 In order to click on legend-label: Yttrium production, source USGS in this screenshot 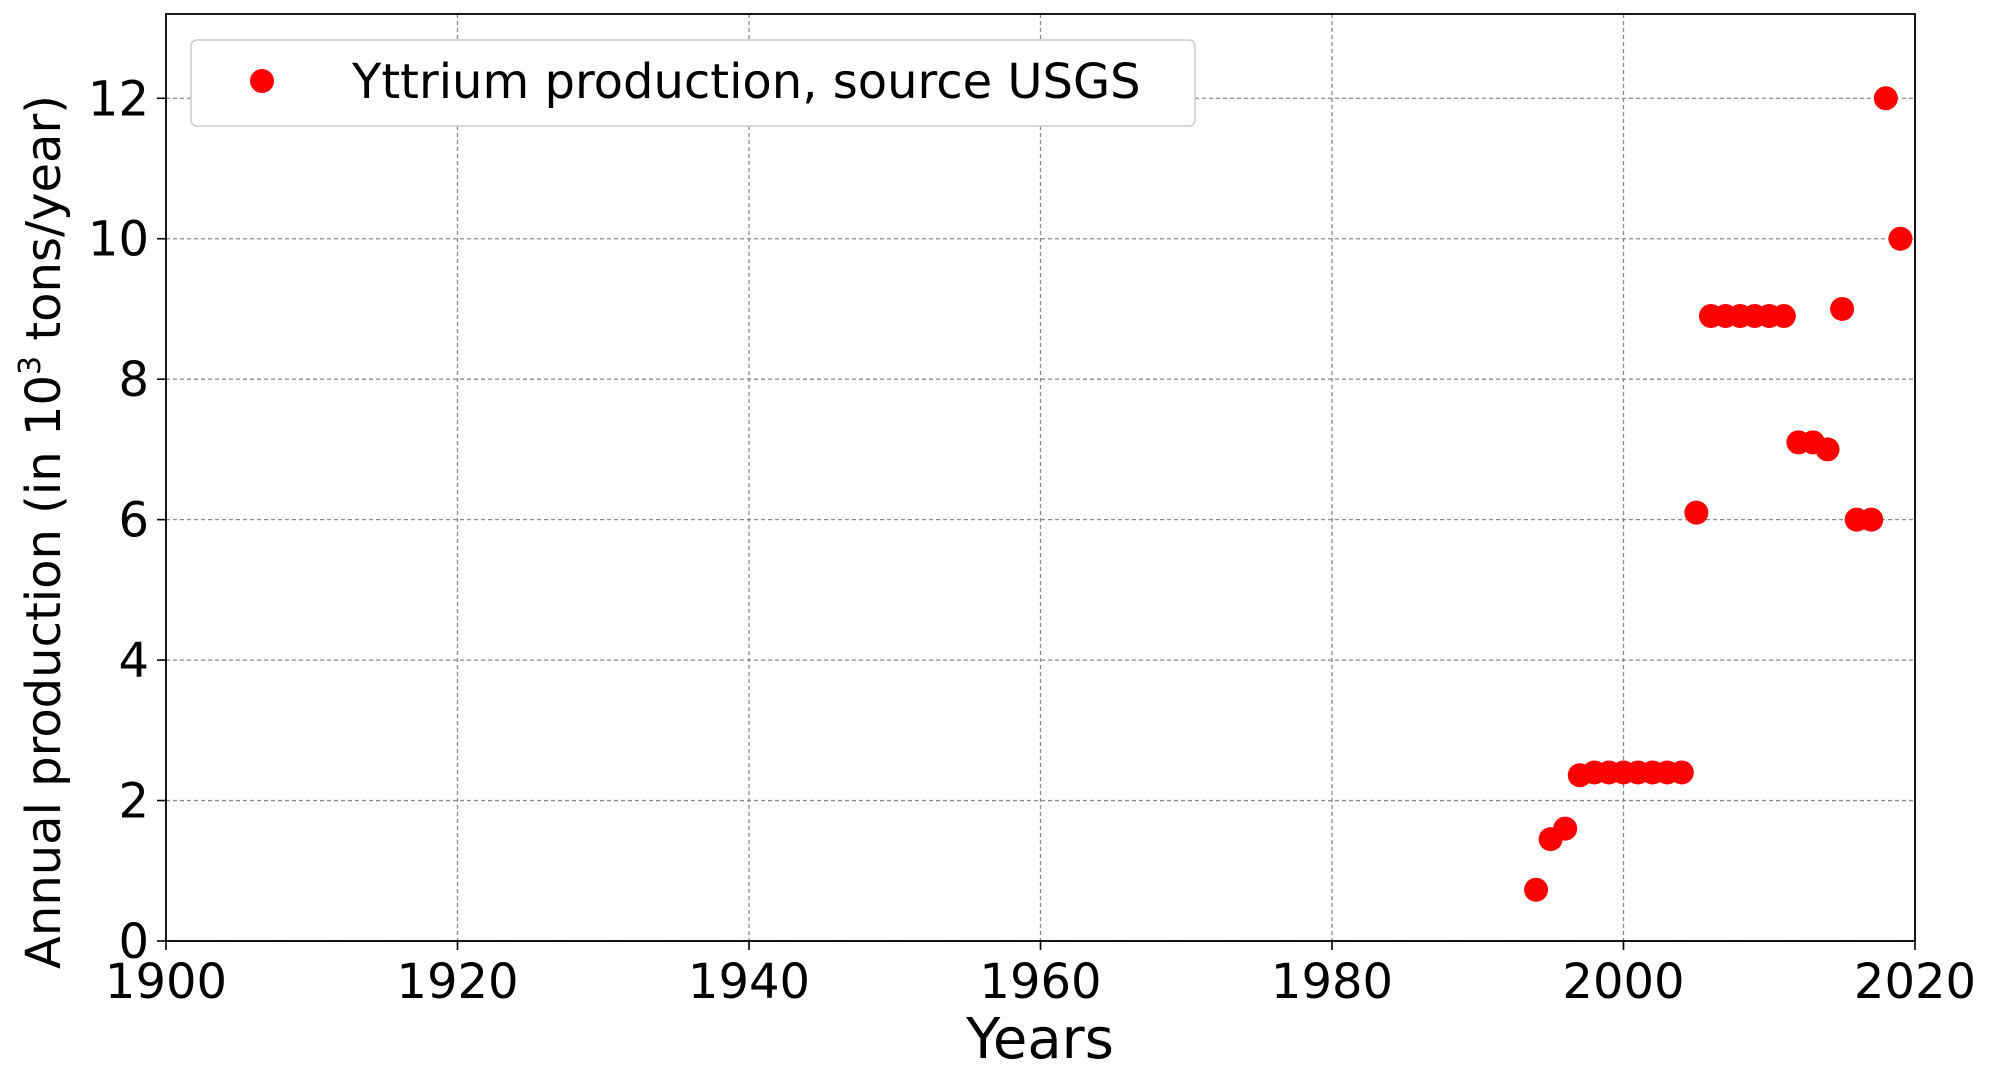, I will do `click(746, 82)`.